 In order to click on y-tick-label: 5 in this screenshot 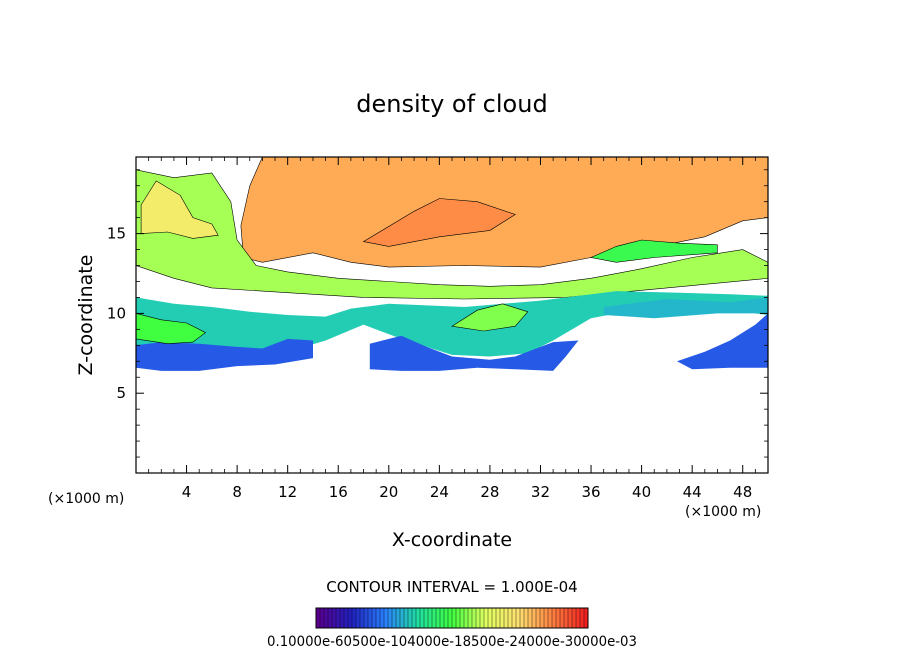, I will do `click(121, 393)`.